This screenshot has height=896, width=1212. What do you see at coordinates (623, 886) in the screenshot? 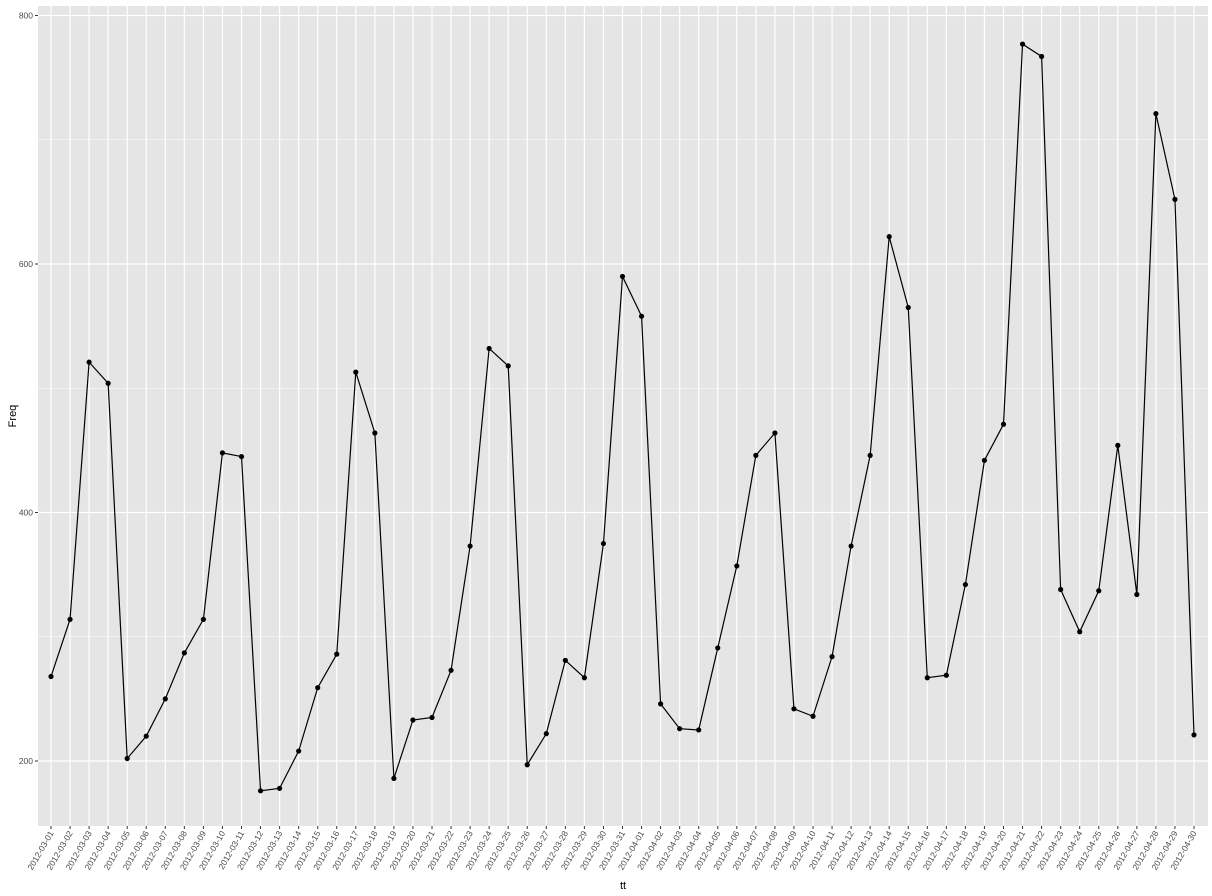
I see `x-axis-title: tt` at bounding box center [623, 886].